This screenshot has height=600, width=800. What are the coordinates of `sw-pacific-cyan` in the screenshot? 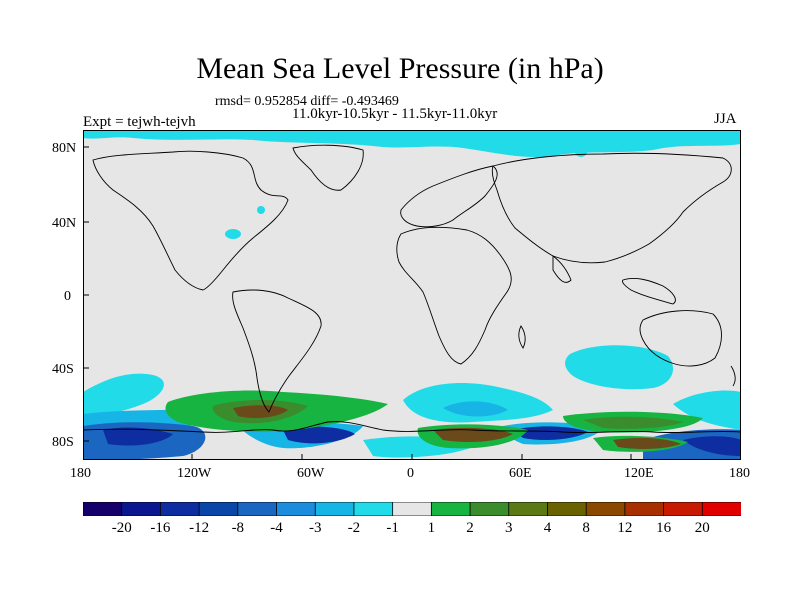 It's located at (123, 394).